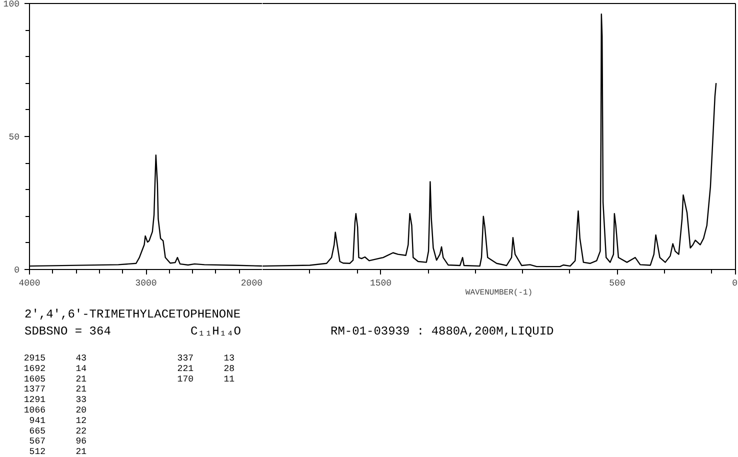 This screenshot has width=738, height=457. I want to click on text: 567 96, so click(58, 441).